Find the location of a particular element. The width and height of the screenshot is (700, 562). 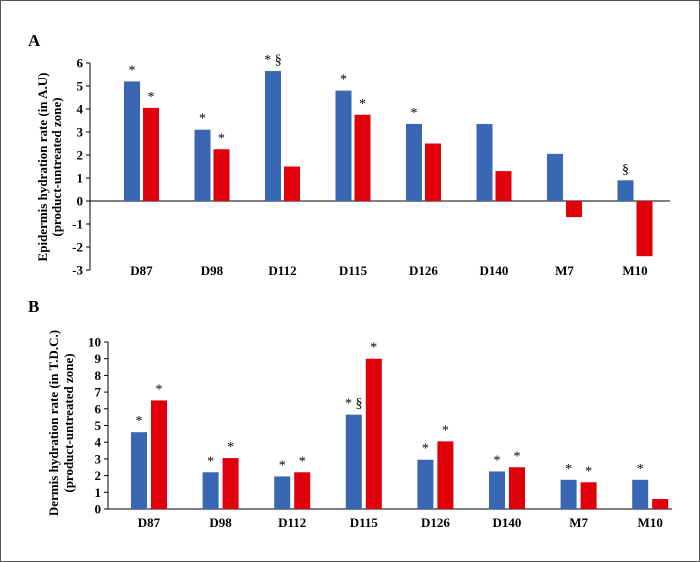

panel-b-category-label: M10 is located at coordinates (650, 522).